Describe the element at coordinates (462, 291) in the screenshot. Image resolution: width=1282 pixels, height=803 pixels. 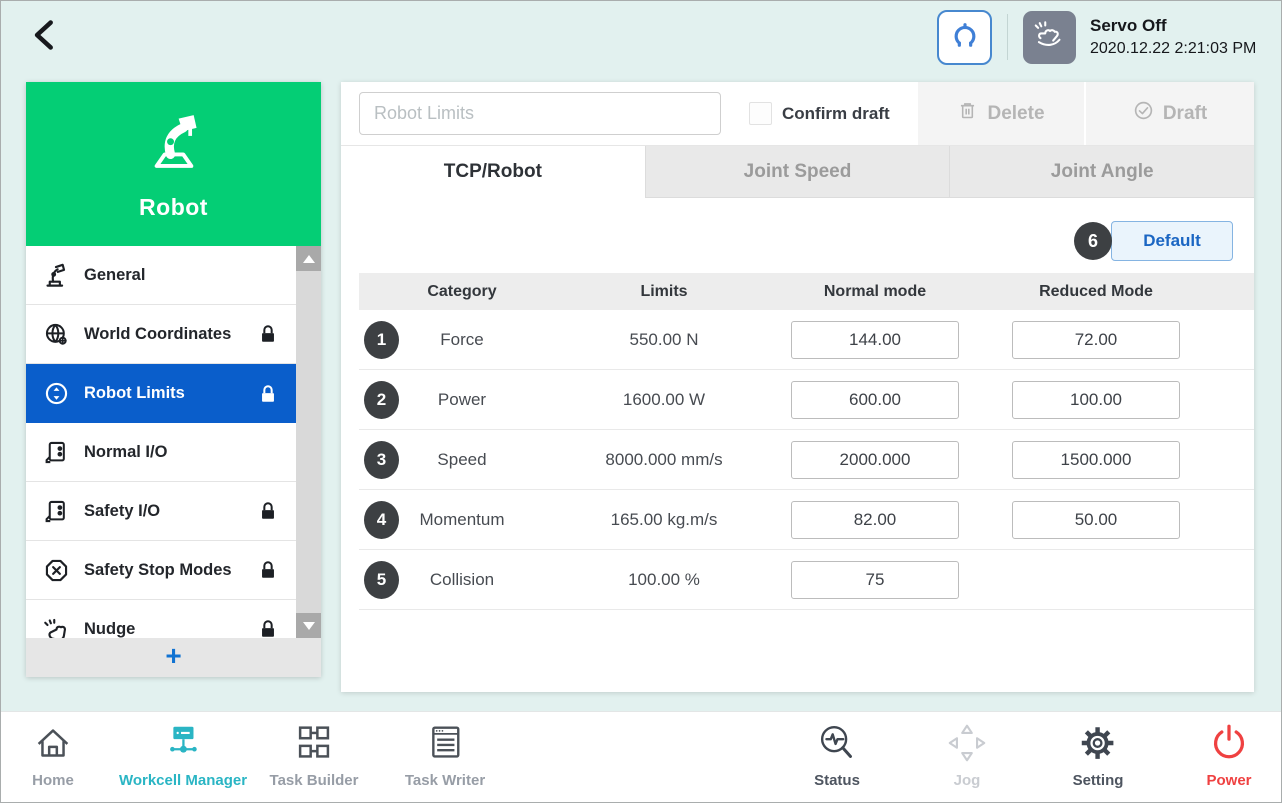
I see `col-header-category: Category` at that location.